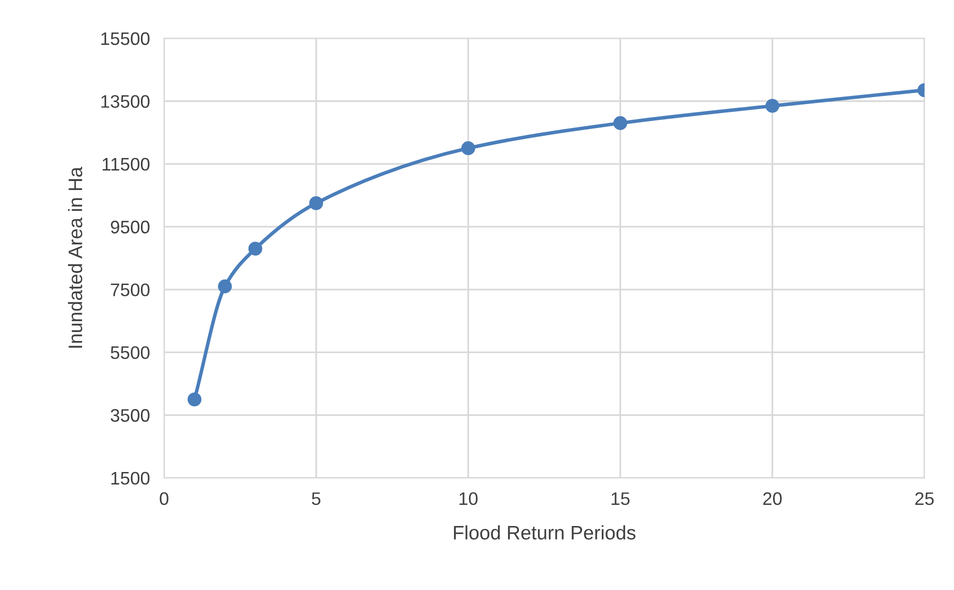 This screenshot has width=954, height=590. Describe the element at coordinates (924, 499) in the screenshot. I see `x-tick-label: 25` at that location.